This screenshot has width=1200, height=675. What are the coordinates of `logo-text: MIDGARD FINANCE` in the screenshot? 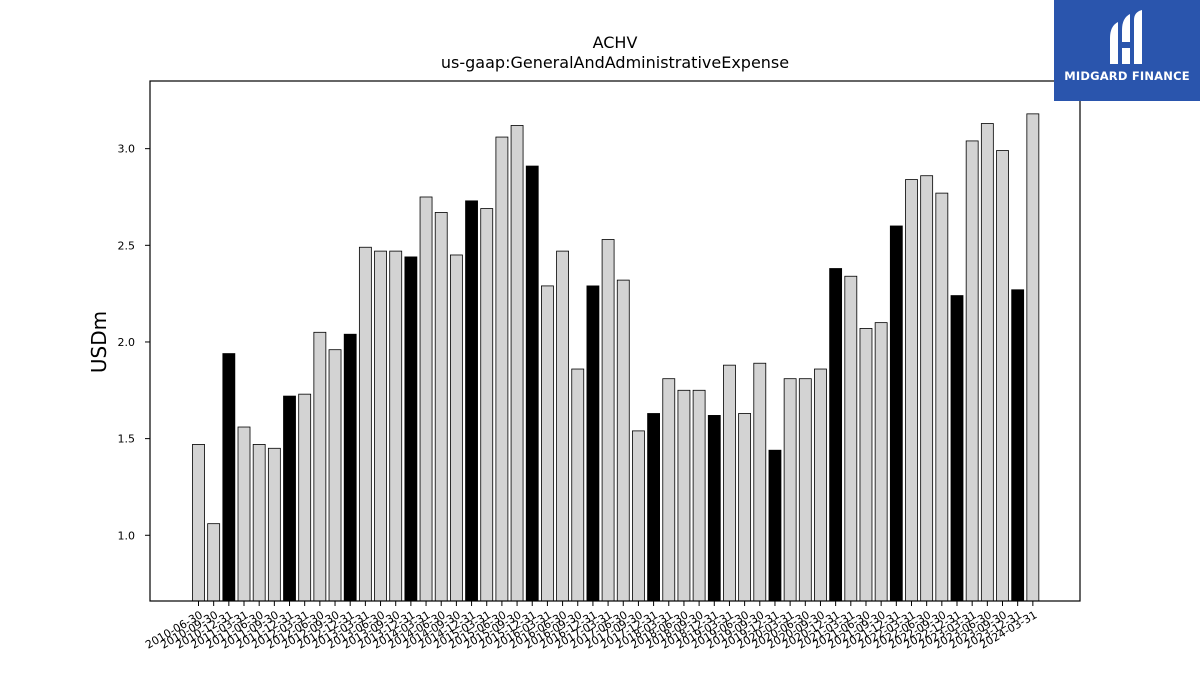 It's located at (1127, 76).